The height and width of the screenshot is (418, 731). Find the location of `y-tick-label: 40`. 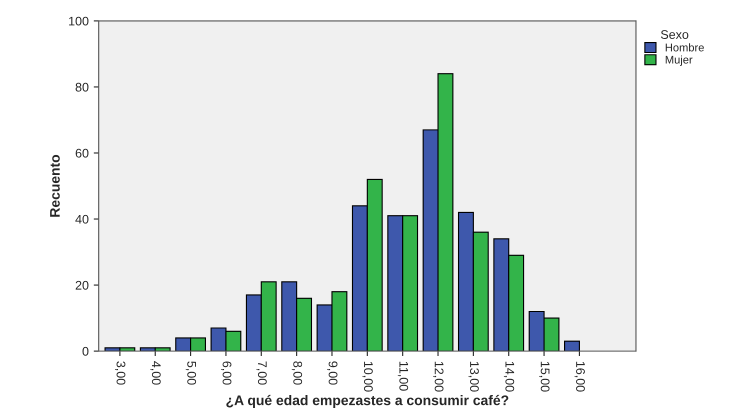

y-tick-label: 40 is located at coordinates (81, 219).